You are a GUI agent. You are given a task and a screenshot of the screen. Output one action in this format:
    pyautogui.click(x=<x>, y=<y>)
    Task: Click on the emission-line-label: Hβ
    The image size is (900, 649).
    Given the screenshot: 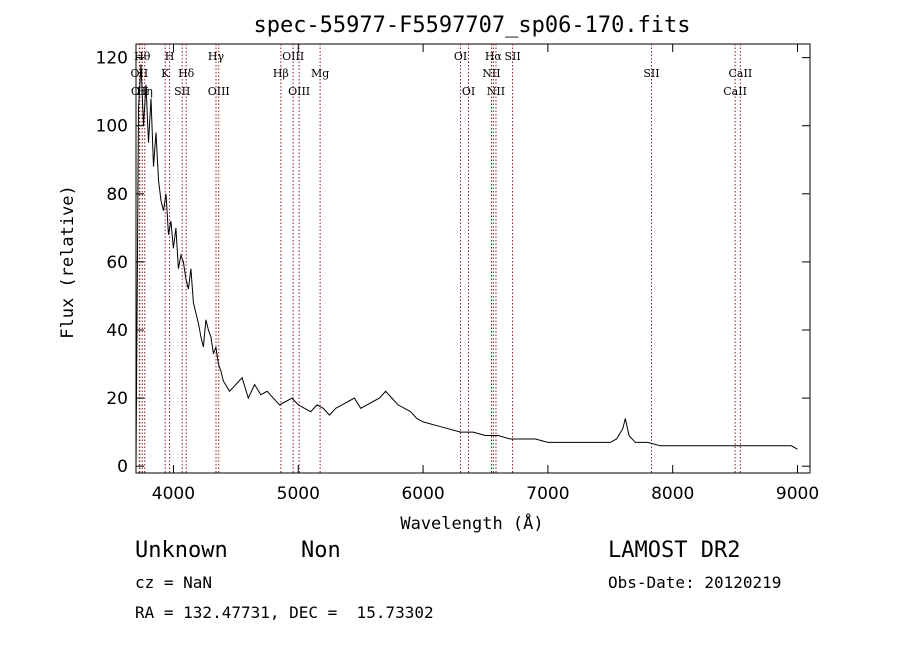 What is the action you would take?
    pyautogui.click(x=281, y=73)
    